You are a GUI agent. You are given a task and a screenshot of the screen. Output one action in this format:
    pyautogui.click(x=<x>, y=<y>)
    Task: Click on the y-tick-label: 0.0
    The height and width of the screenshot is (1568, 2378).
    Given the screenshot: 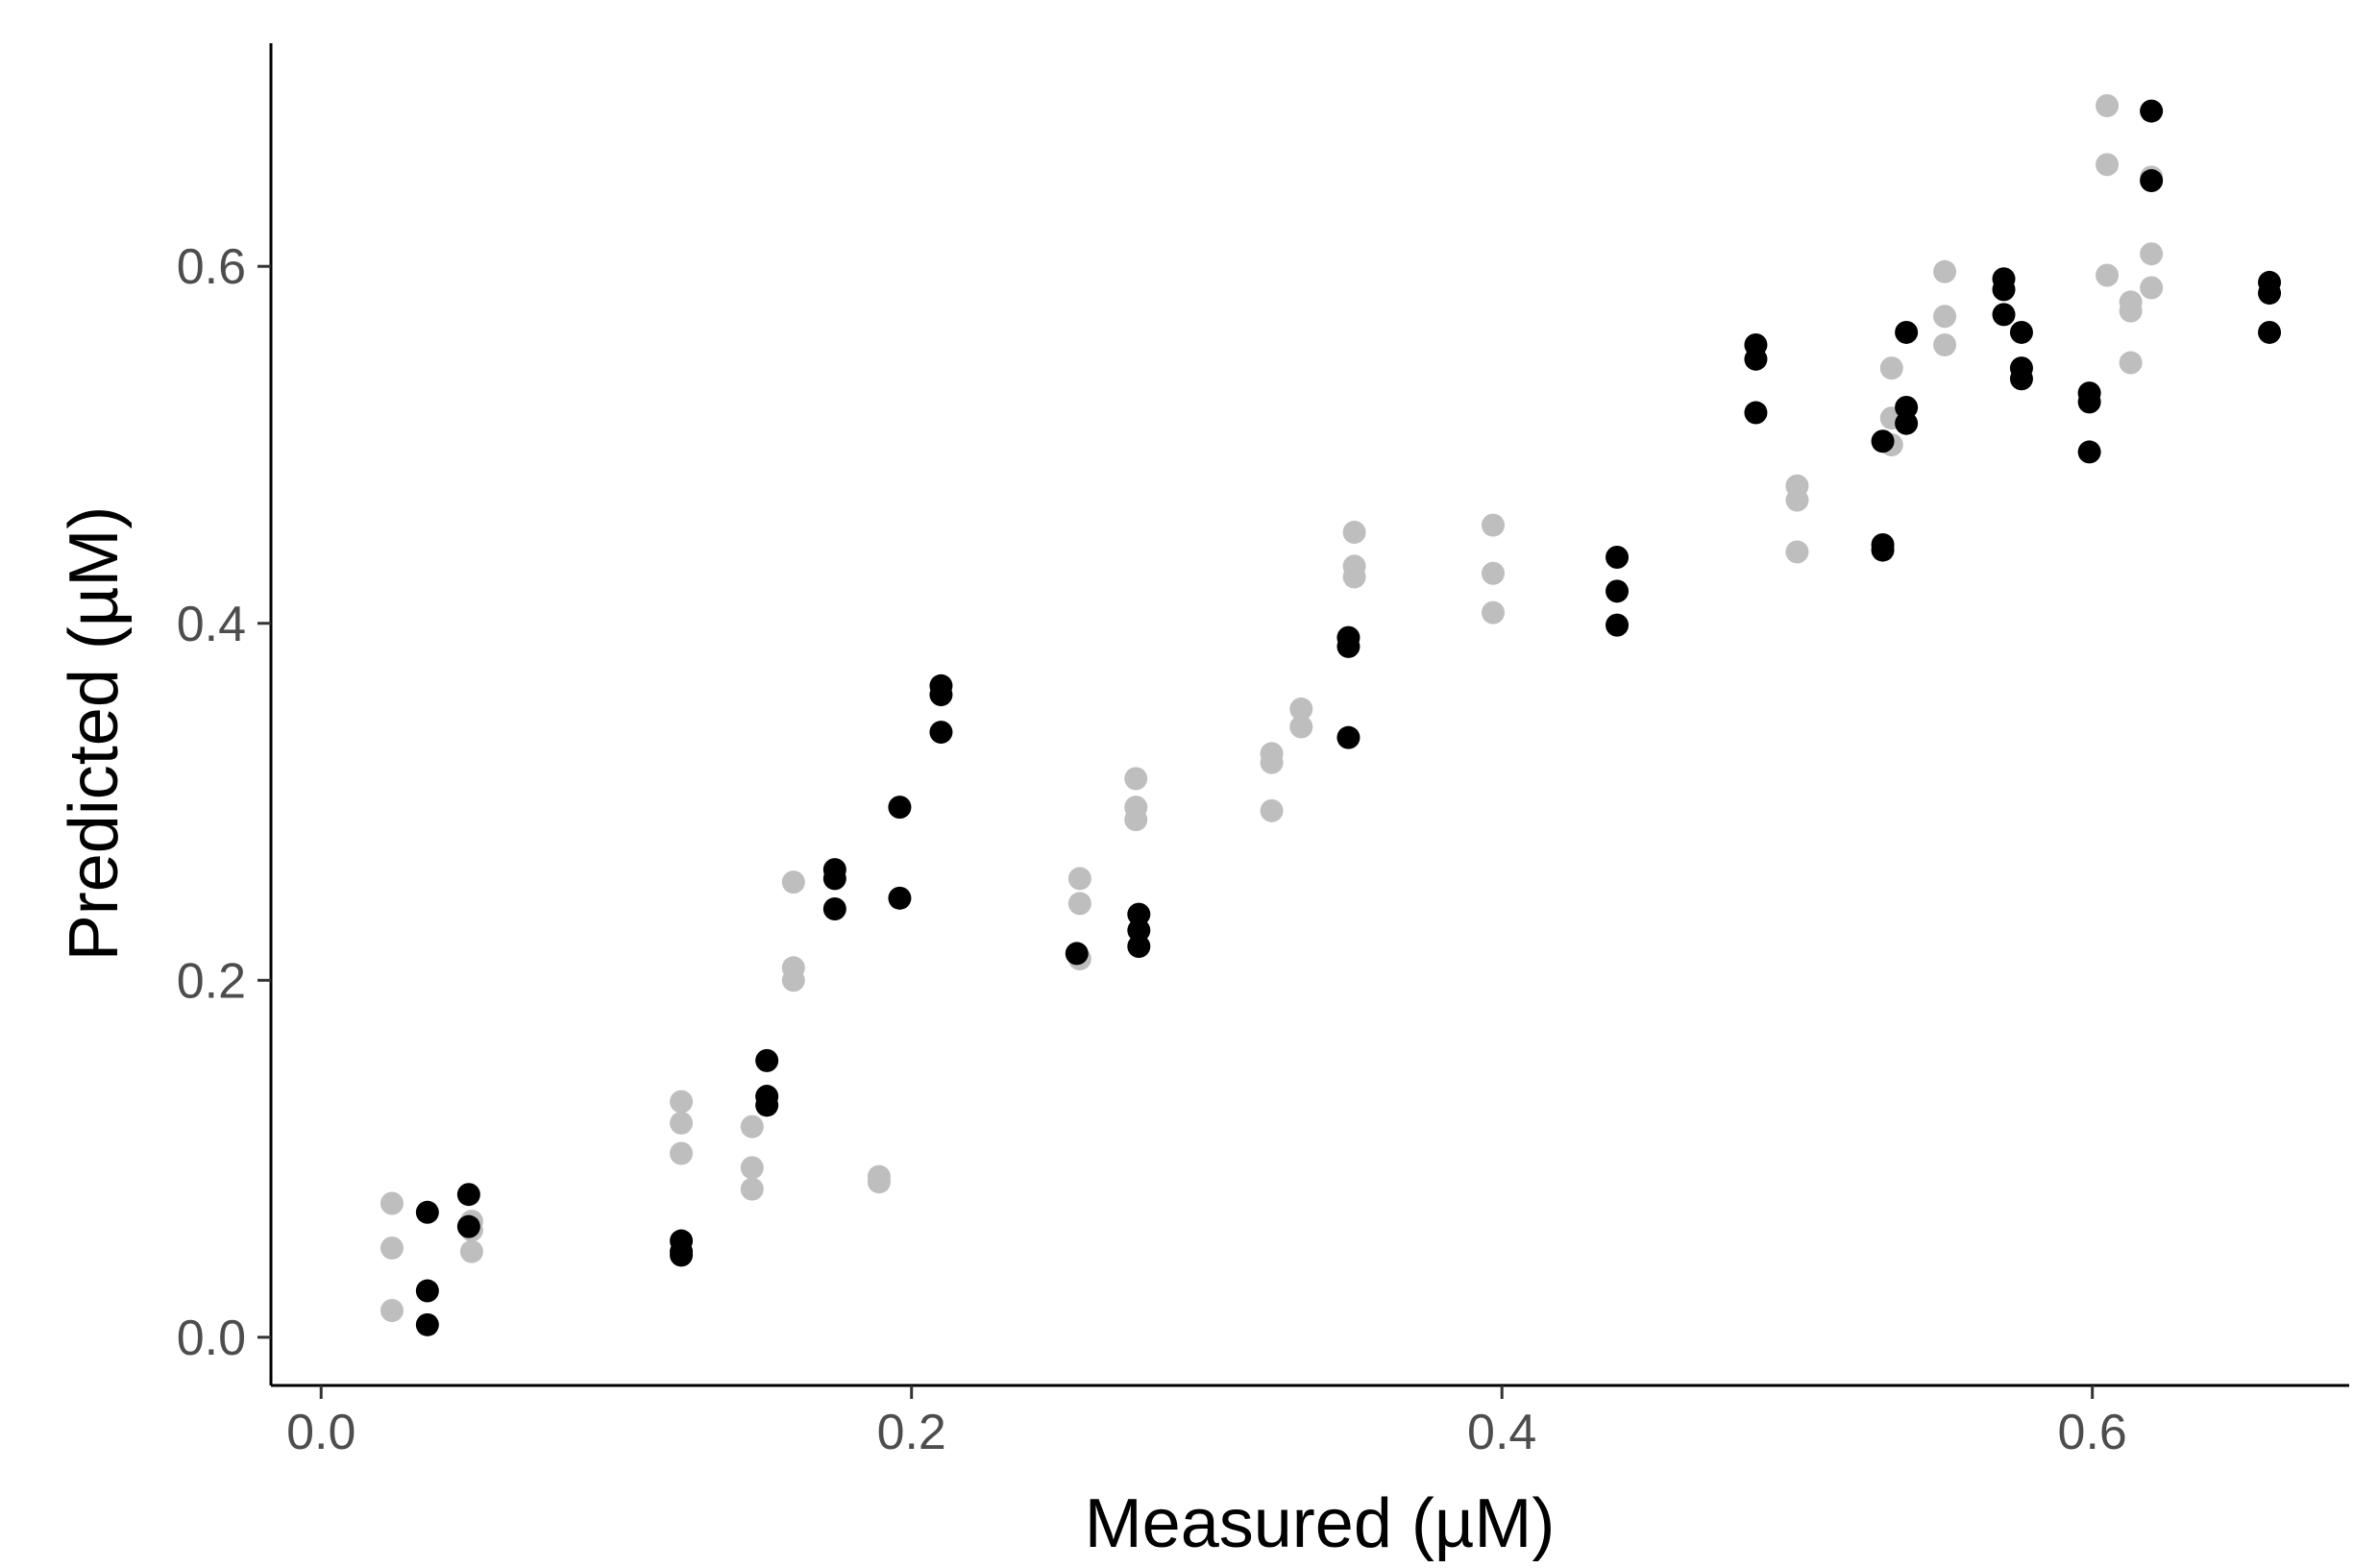 What is the action you would take?
    pyautogui.click(x=211, y=1339)
    